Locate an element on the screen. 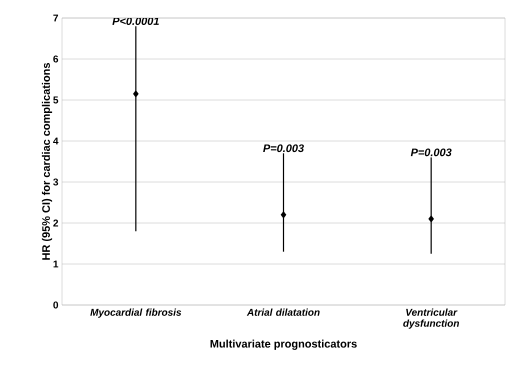 The width and height of the screenshot is (520, 386). y-axis-title: HR (95% CI) for cardiac complications is located at coordinates (47, 161).